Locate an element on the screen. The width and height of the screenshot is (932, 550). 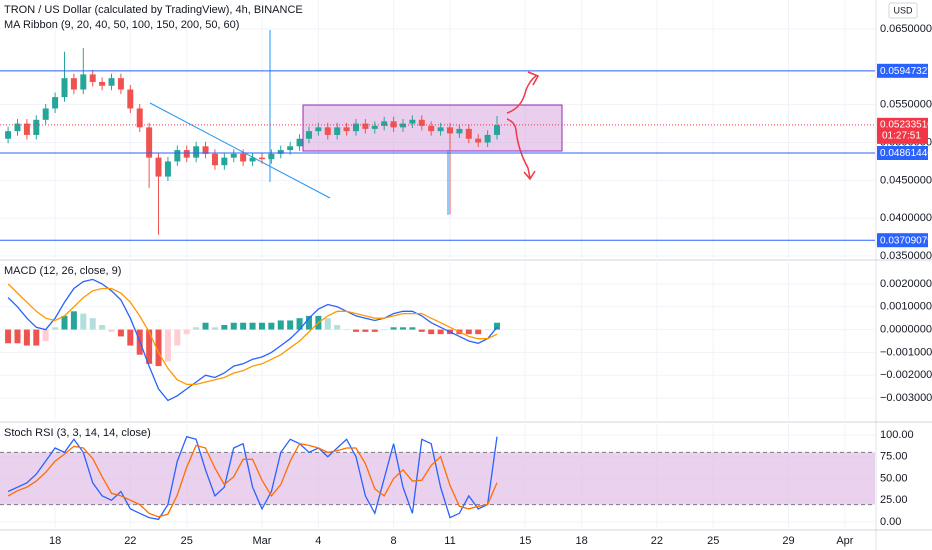
y-tick-label: 25.00 is located at coordinates (894, 500).